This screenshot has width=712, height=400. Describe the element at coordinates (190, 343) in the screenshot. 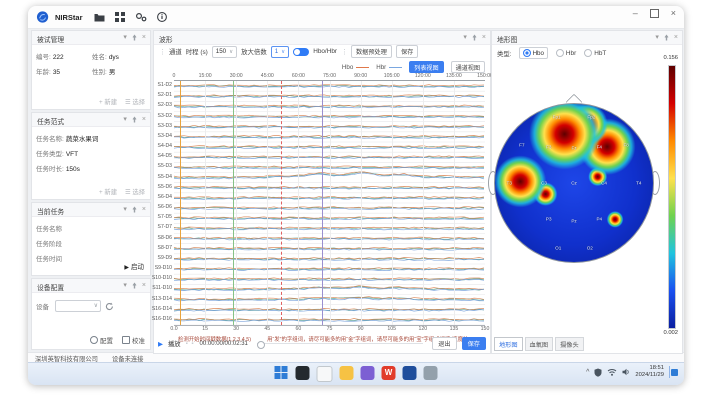

I see `step-icons: ▪ ▪` at that location.